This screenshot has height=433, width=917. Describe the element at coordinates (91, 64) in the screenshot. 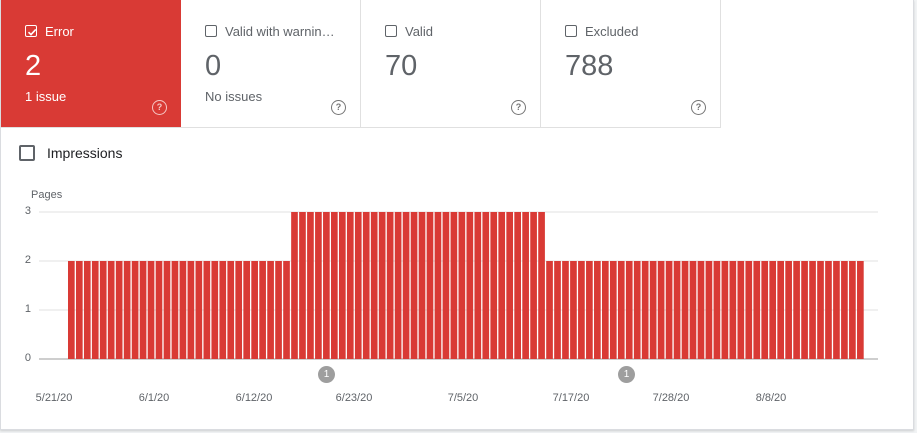

I see `tile-error: Error 2 1 issue ?` at that location.